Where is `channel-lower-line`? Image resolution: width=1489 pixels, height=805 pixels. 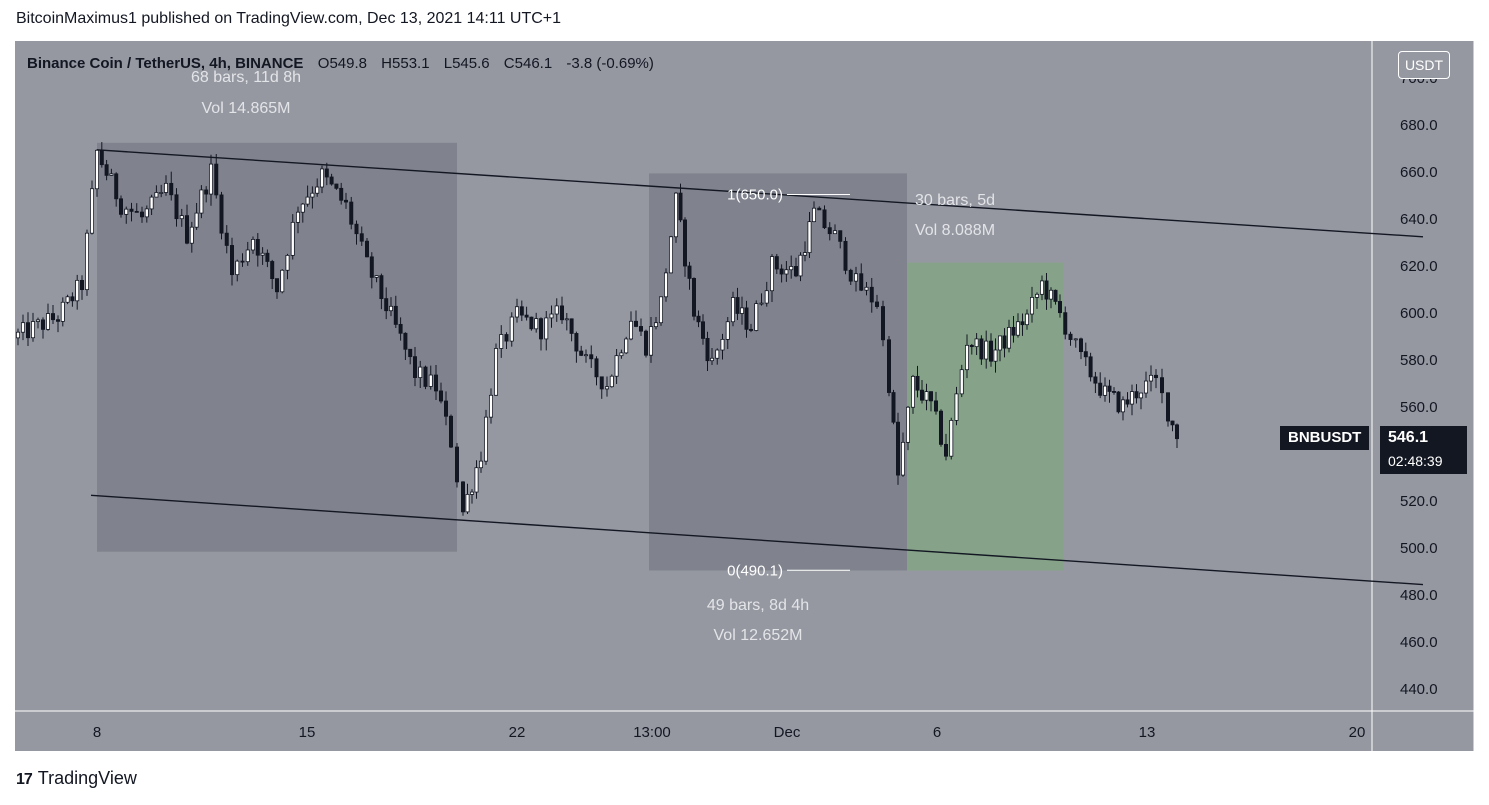
channel-lower-line is located at coordinates (757, 540).